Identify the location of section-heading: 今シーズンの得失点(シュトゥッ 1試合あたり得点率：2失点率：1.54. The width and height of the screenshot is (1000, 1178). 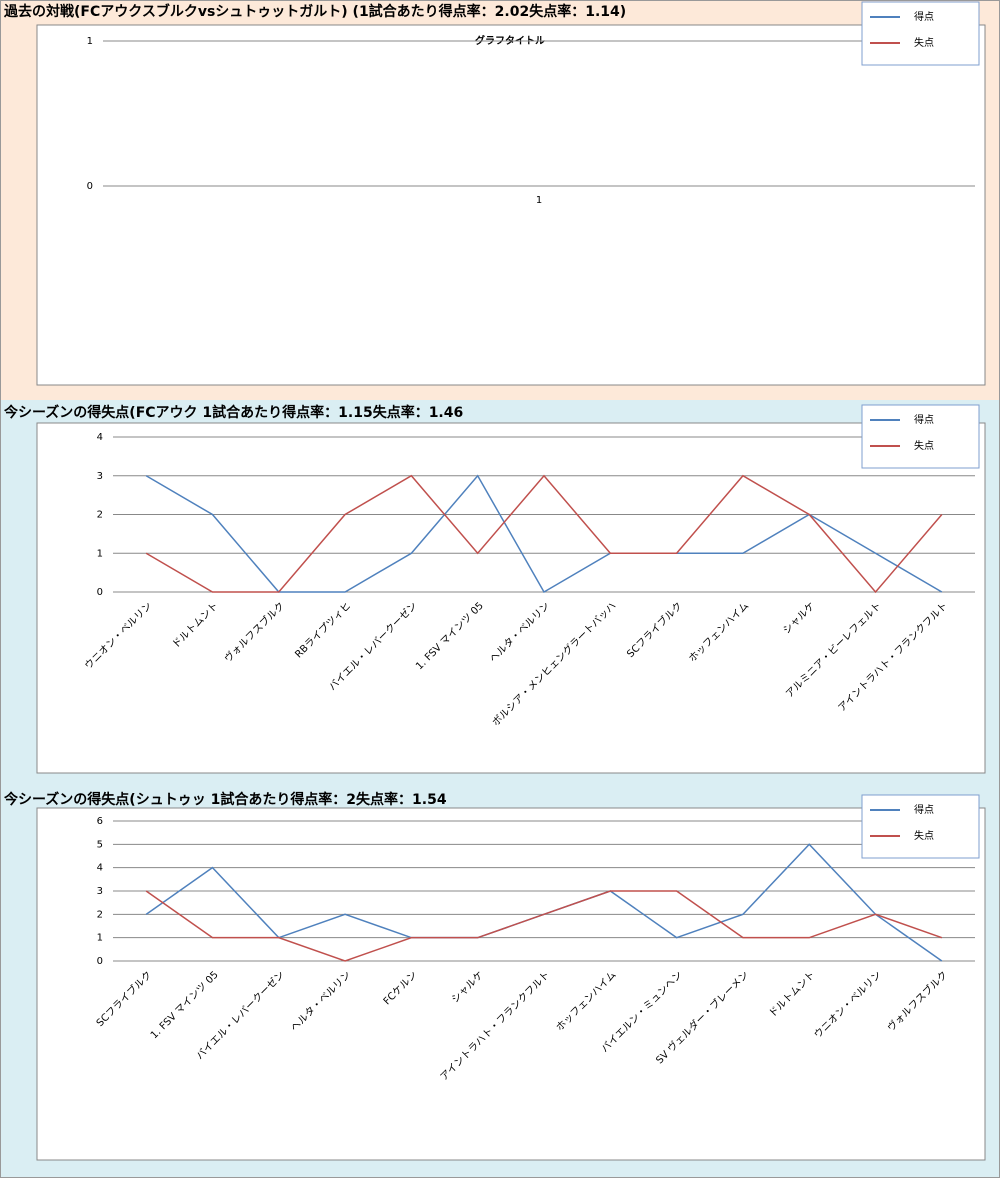
(225, 799).